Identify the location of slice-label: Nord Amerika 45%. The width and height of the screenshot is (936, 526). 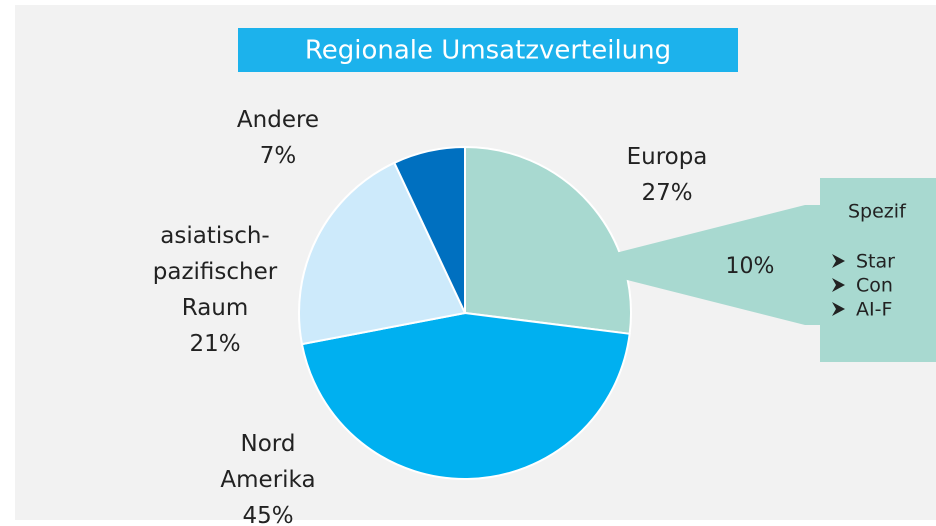
(268, 476).